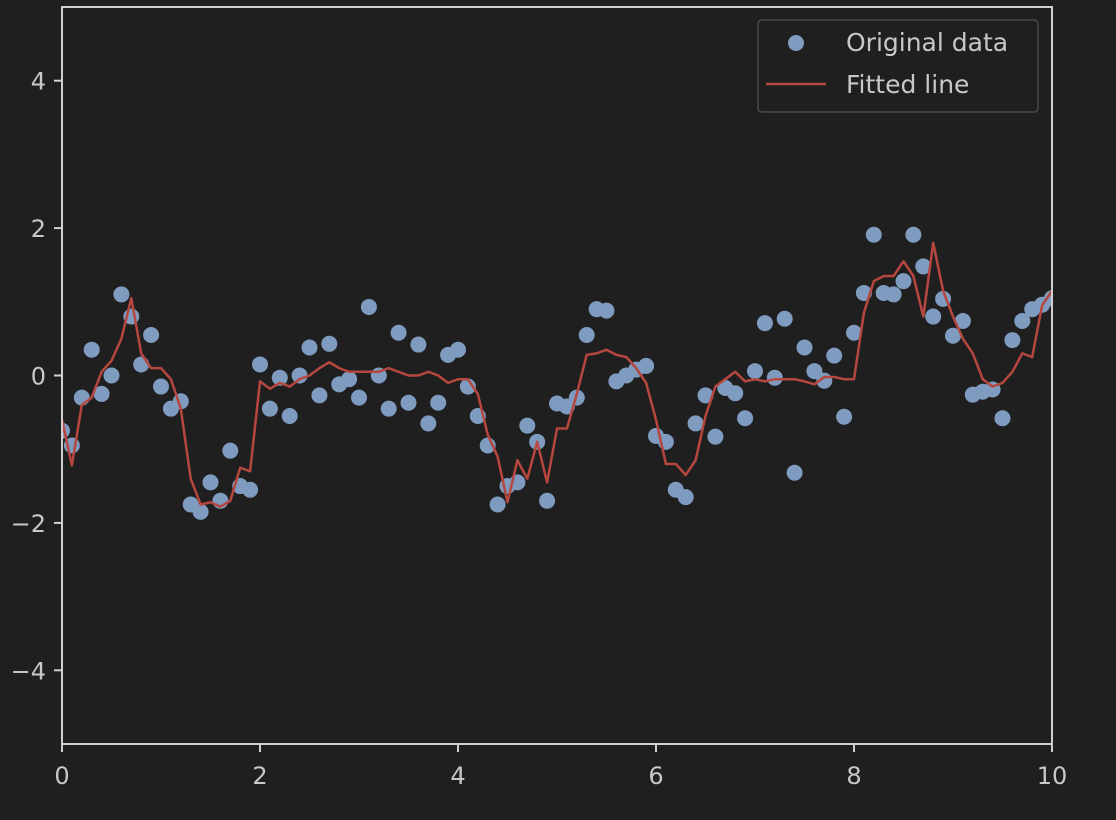 The image size is (1116, 820). What do you see at coordinates (28, 671) in the screenshot?
I see `y-tick-label: −4` at bounding box center [28, 671].